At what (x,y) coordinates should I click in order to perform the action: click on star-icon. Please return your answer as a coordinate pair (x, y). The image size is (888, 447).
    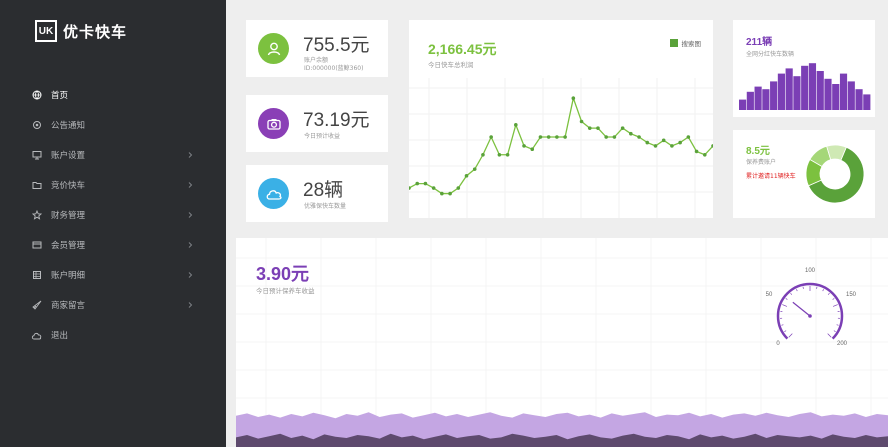
    Looking at the image, I should click on (36, 215).